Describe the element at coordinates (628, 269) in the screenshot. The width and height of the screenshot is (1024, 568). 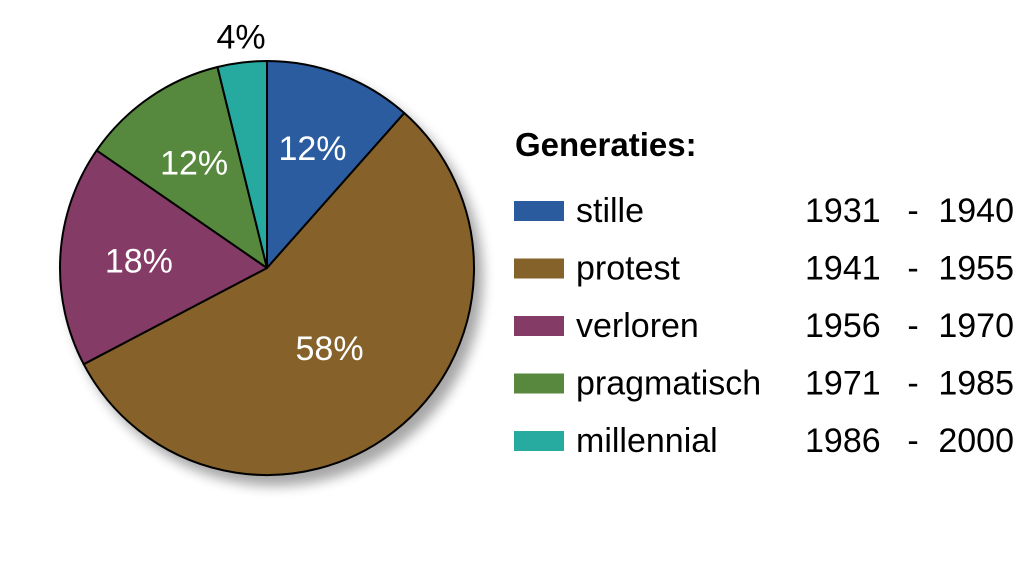
I see `legend-label: protest` at that location.